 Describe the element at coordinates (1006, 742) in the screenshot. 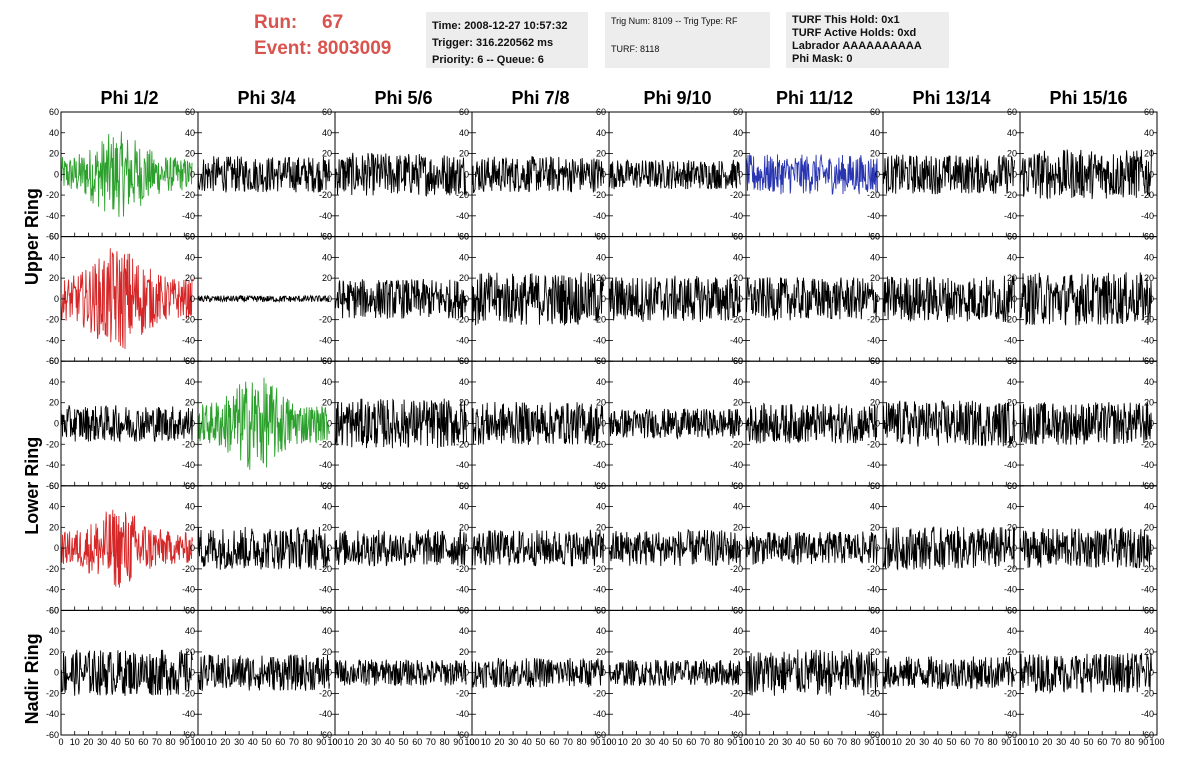

I see `x-tick-label: 90` at that location.